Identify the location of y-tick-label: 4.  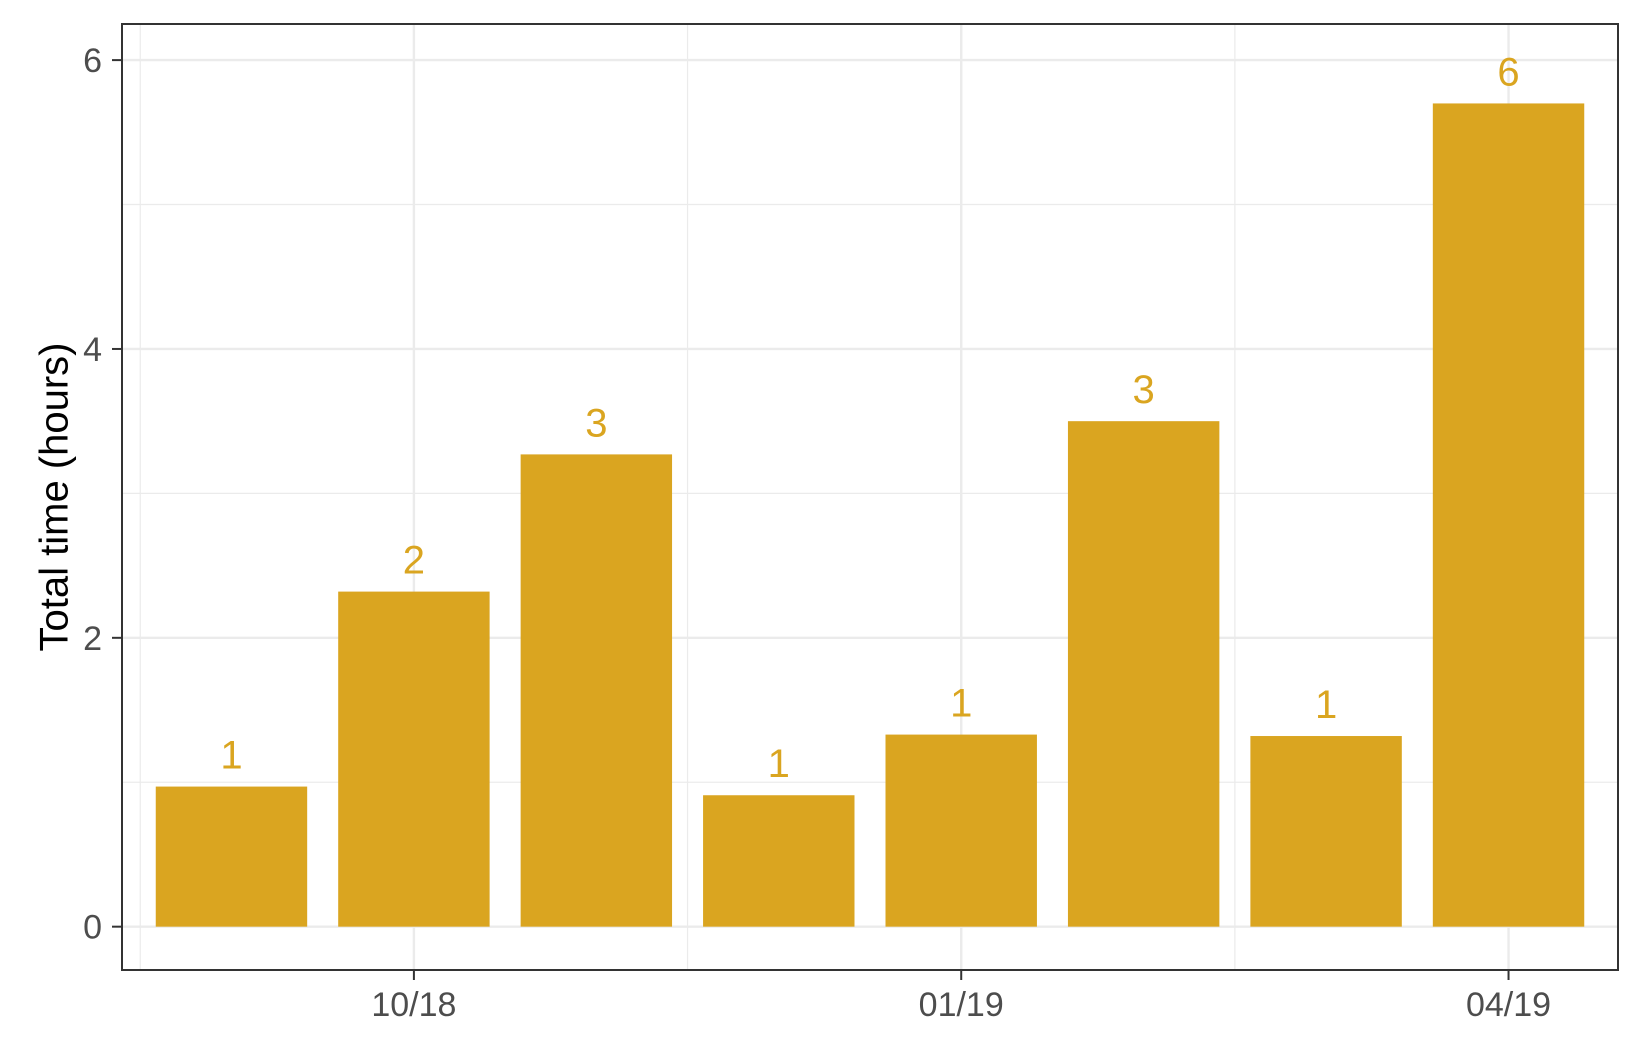
(92, 350).